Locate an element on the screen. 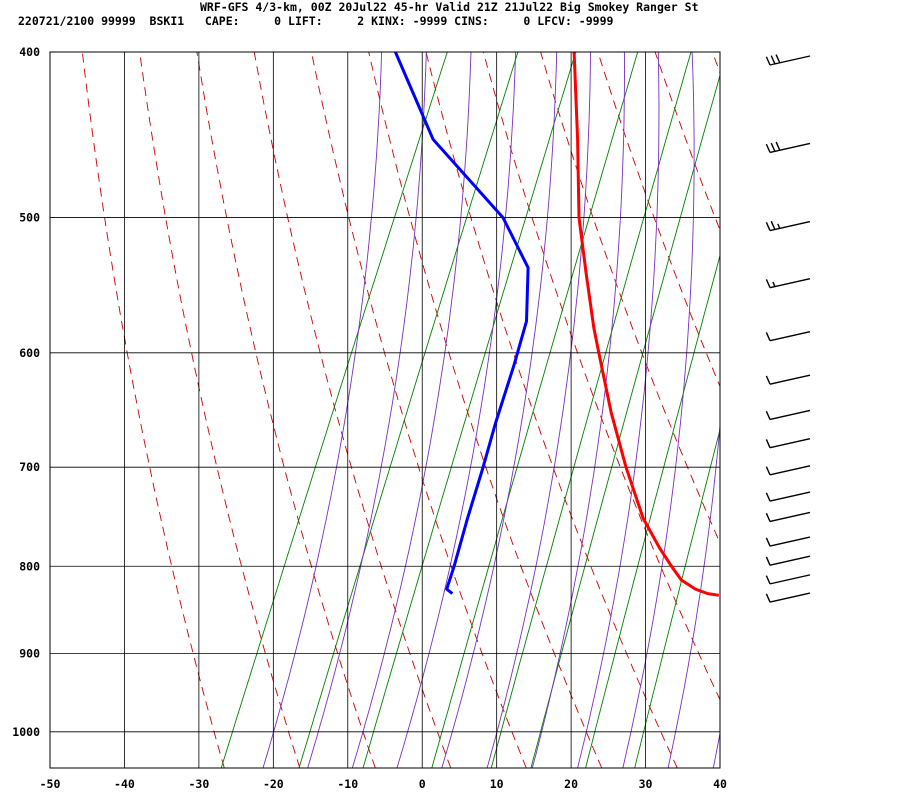 Image resolution: width=900 pixels, height=800 pixels. y-tick-labels: 400 500 600 700 800 900 1000 is located at coordinates (26, 392).